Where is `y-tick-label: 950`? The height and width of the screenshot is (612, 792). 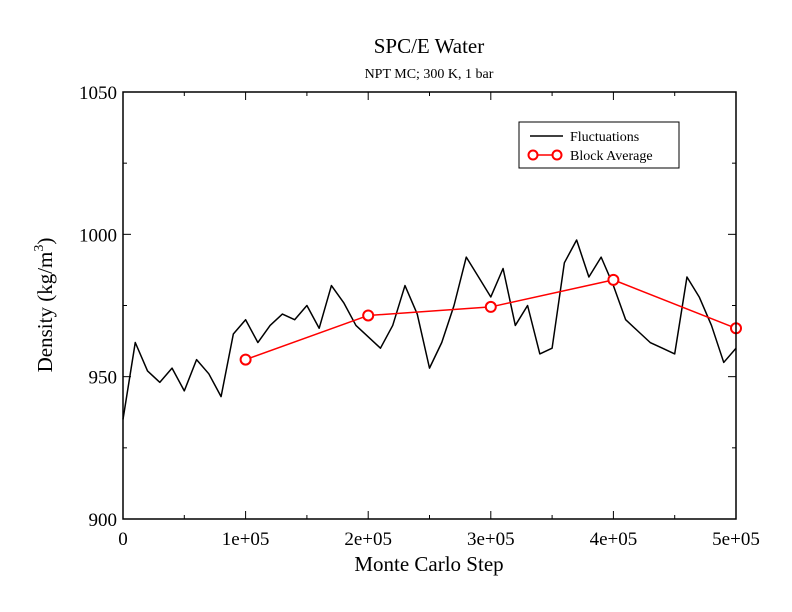 y-tick-label: 950 is located at coordinates (103, 378).